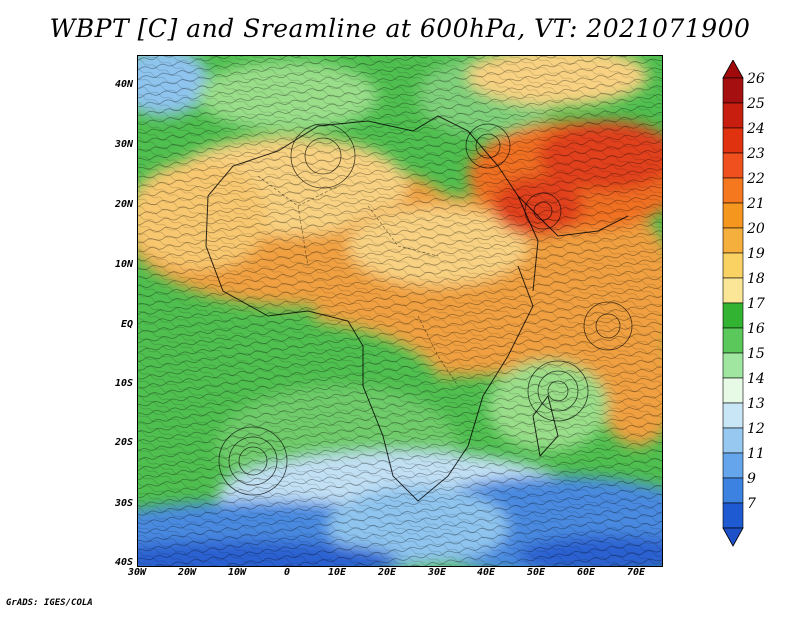 The width and height of the screenshot is (800, 618). Describe the element at coordinates (756, 404) in the screenshot. I see `colorbar-label: 13` at that location.